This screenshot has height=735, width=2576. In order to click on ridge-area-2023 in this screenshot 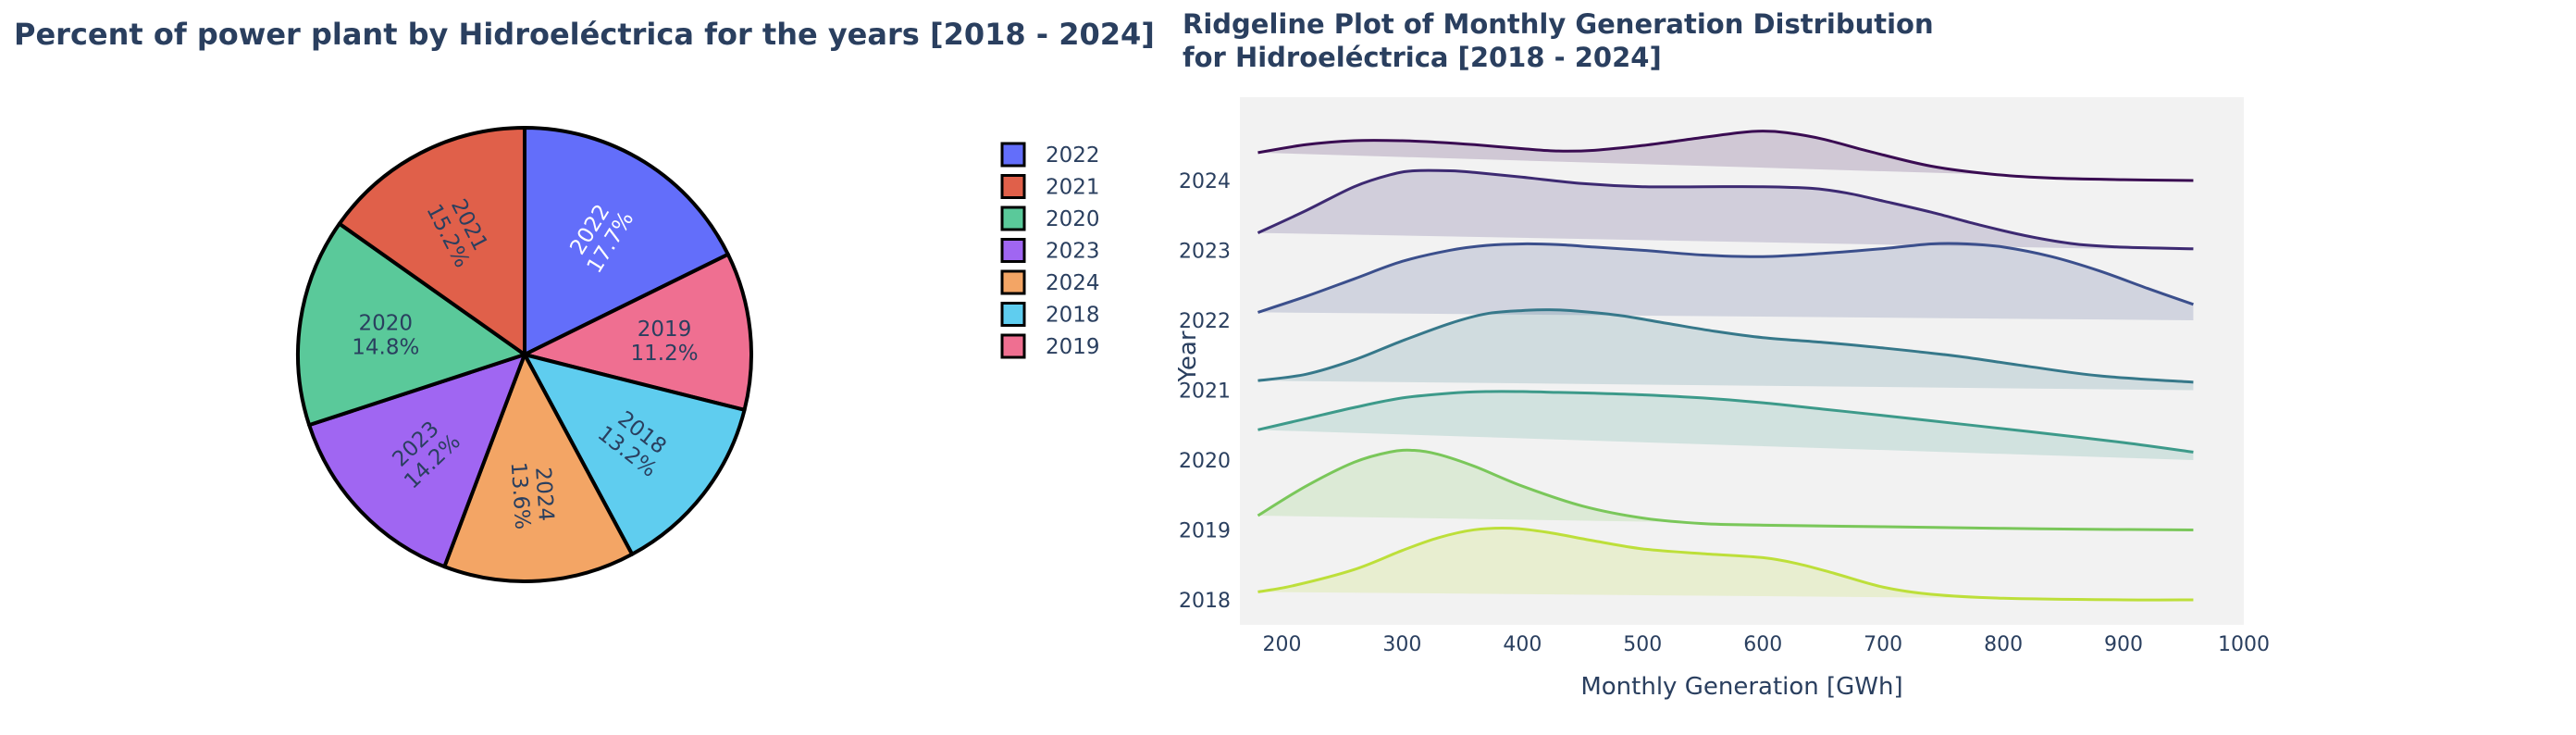, I will do `click(1725, 210)`.